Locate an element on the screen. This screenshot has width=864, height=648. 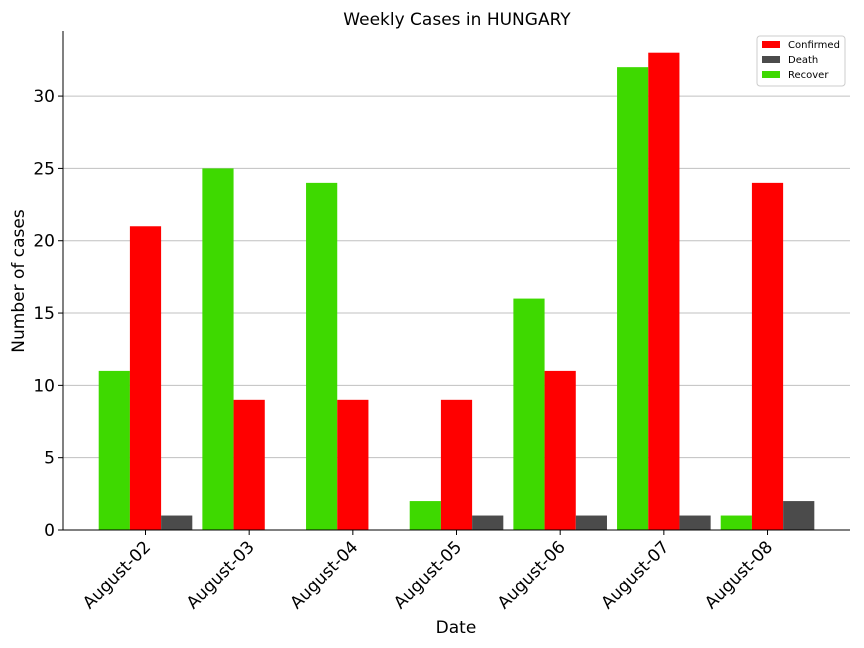
x-tick-label: August-02 is located at coordinates (117, 575).